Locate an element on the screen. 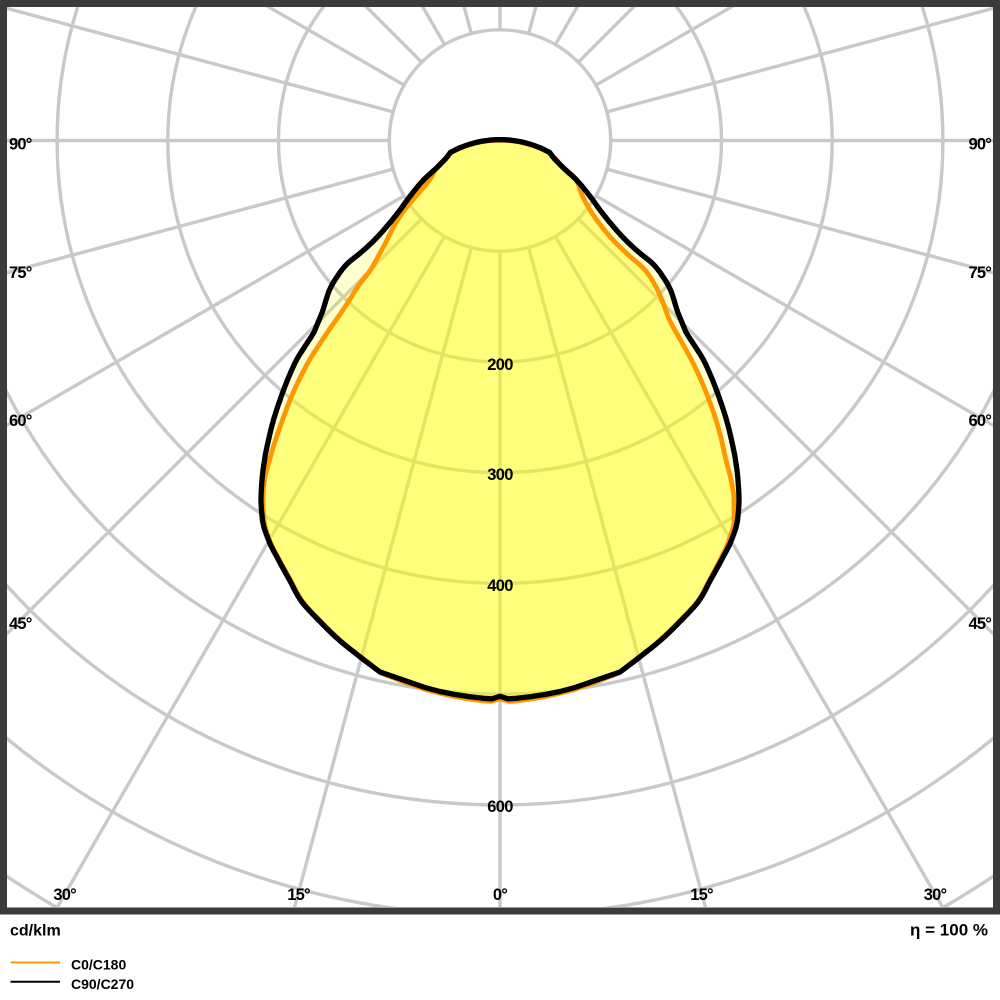 The image size is (1000, 1000). svg-text: 400 is located at coordinates (500, 586).